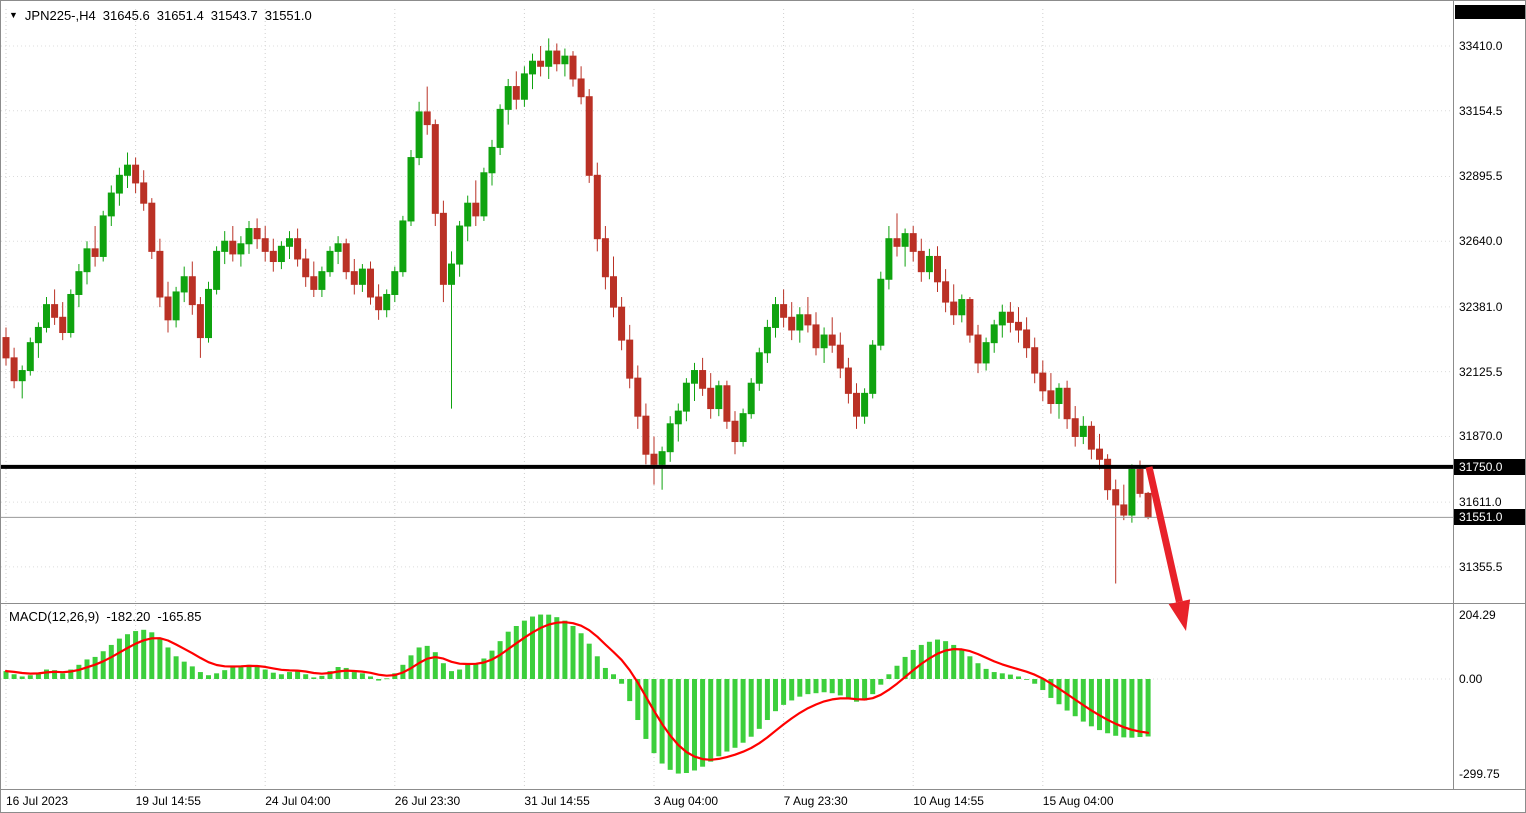  Describe the element at coordinates (126, 15) in the screenshot. I see `ohlc-open: 31645.6` at that location.